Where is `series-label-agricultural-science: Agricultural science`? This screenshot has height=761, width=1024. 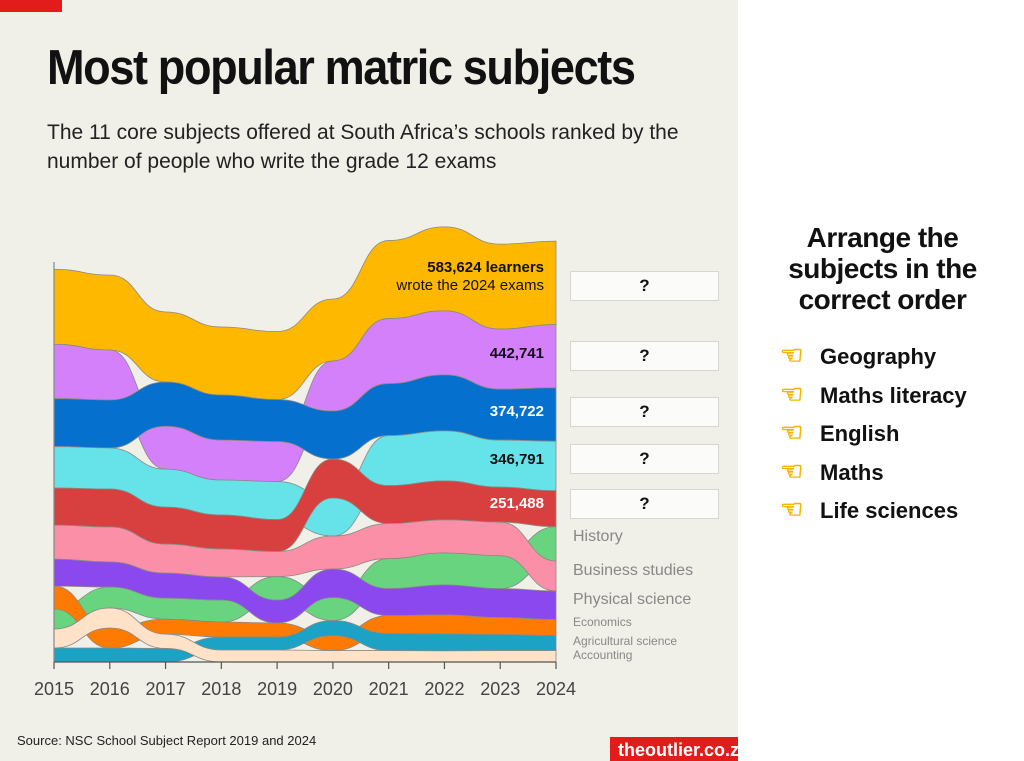
series-label-agricultural-science: Agricultural science is located at coordinates (625, 641).